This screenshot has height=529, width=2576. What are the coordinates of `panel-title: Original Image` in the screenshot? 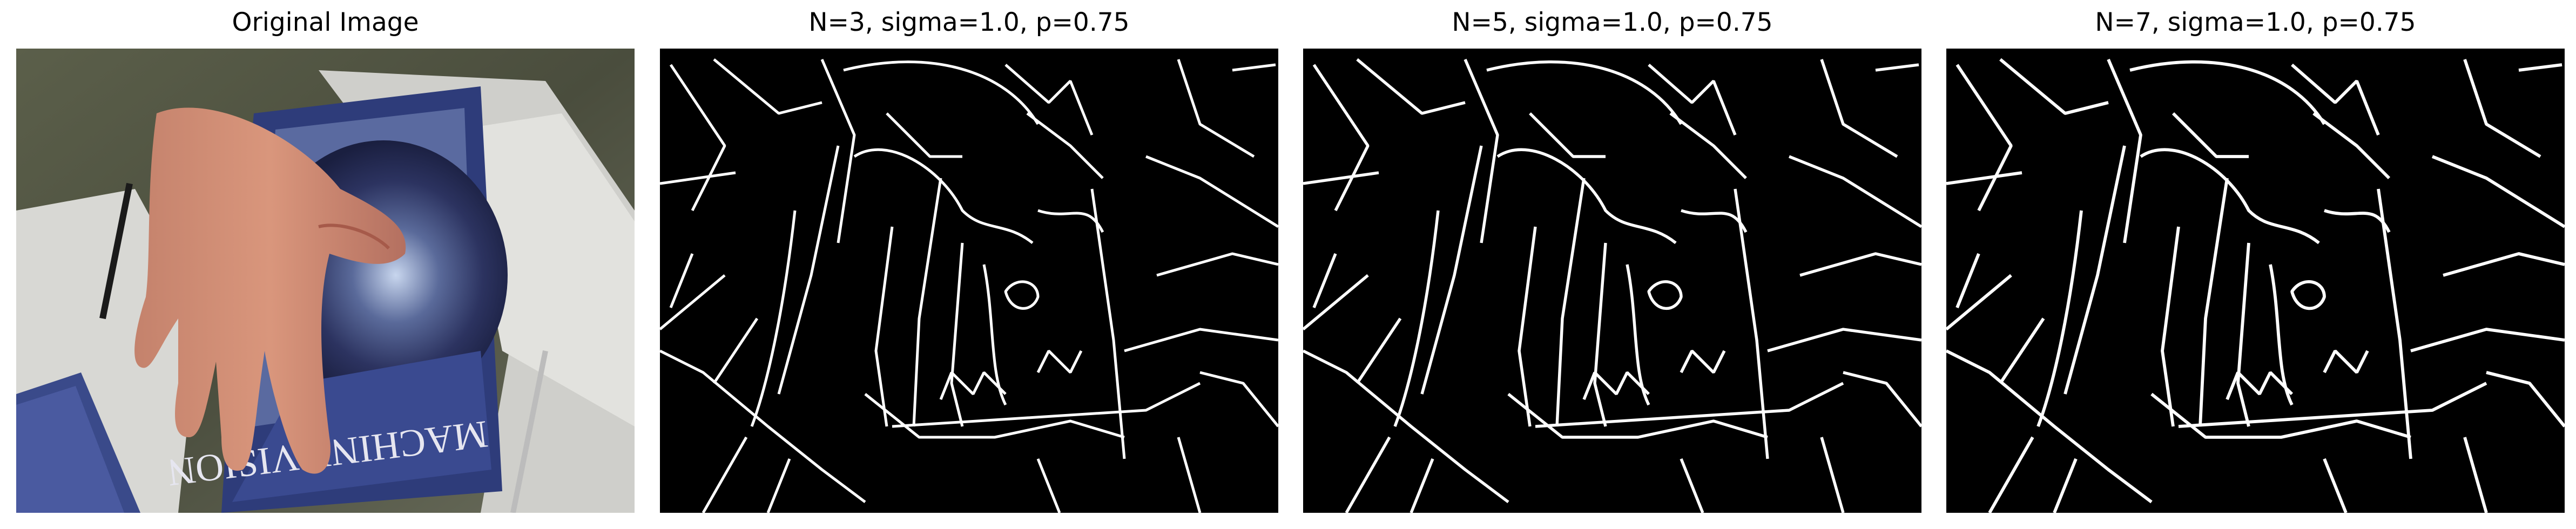 It's located at (325, 22).